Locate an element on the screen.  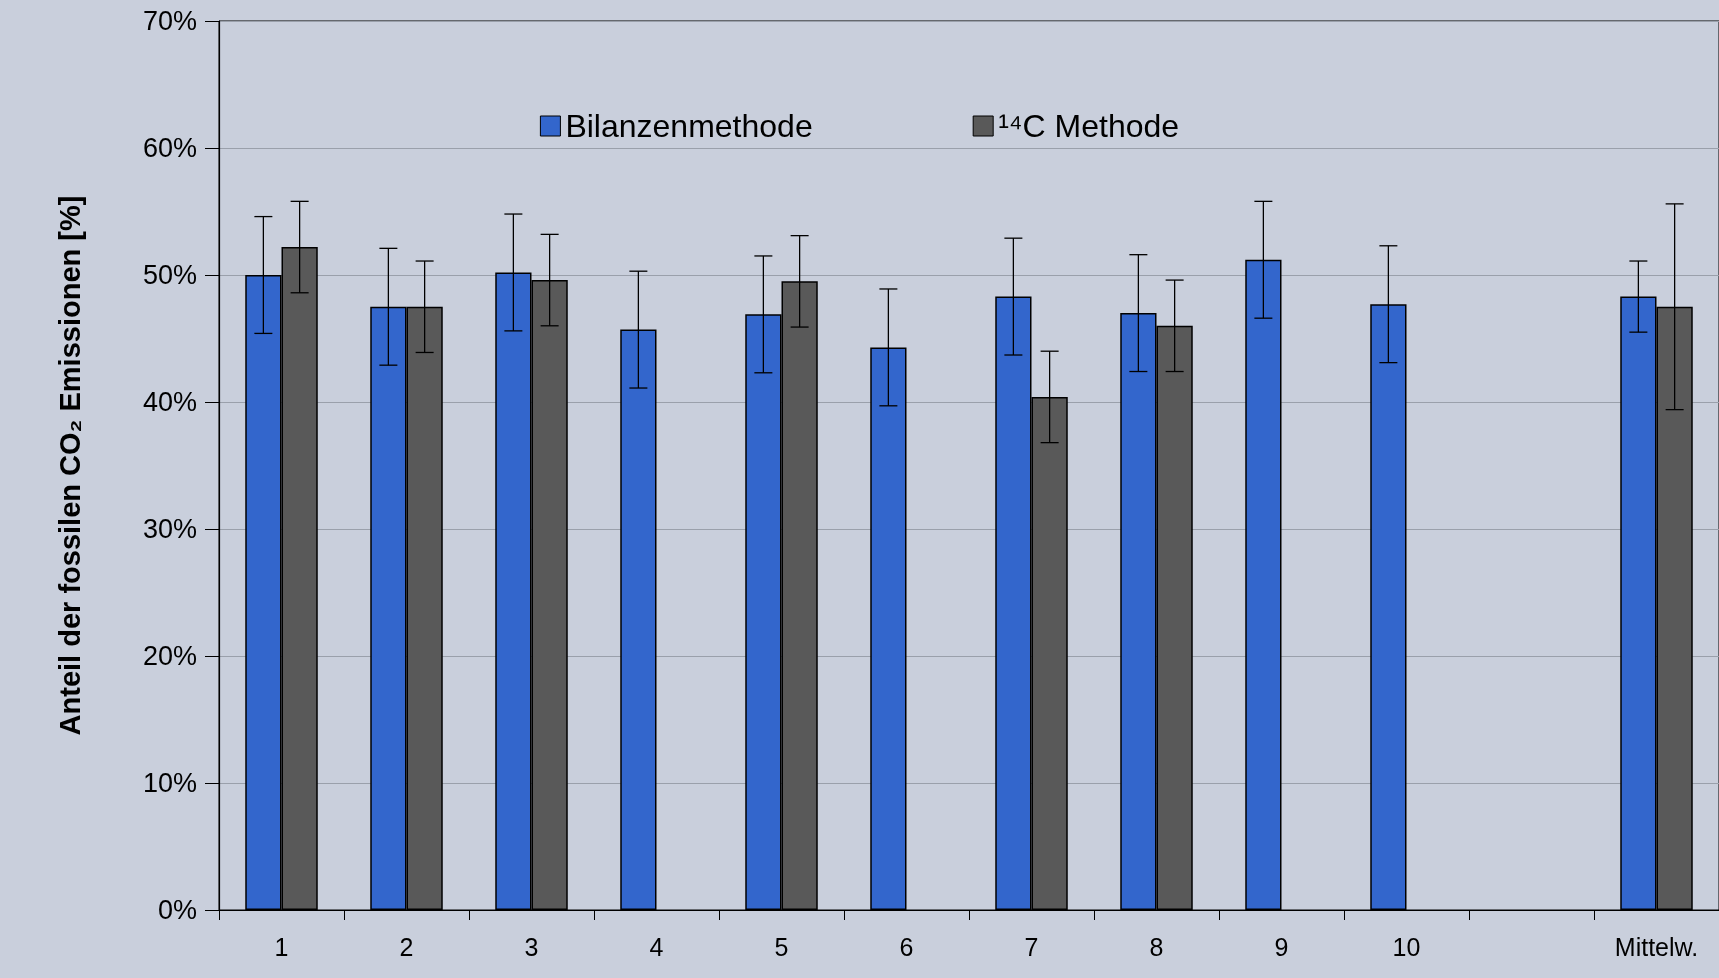
x-tick-label: 8 is located at coordinates (1156, 946).